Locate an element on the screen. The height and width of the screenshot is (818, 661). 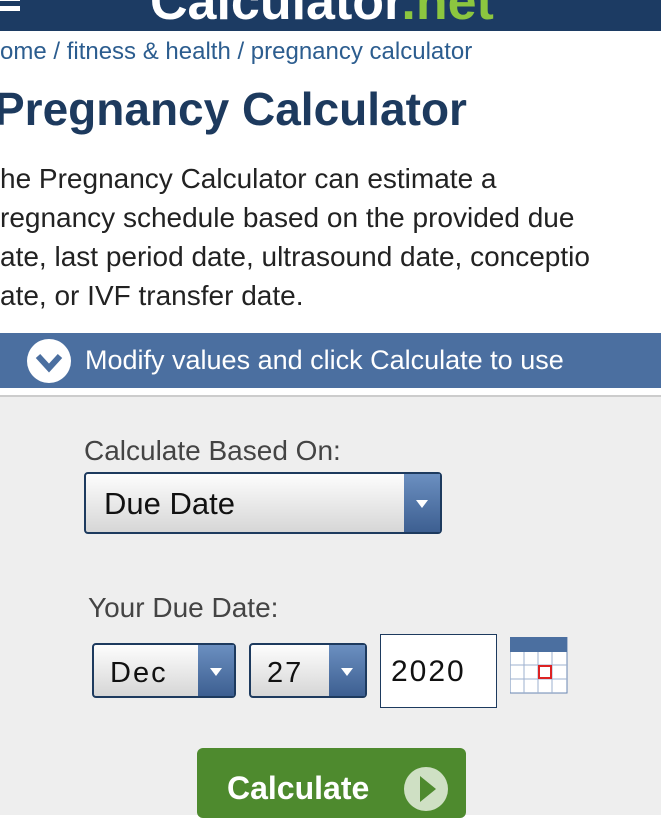
button-text: Calculate is located at coordinates (298, 788).